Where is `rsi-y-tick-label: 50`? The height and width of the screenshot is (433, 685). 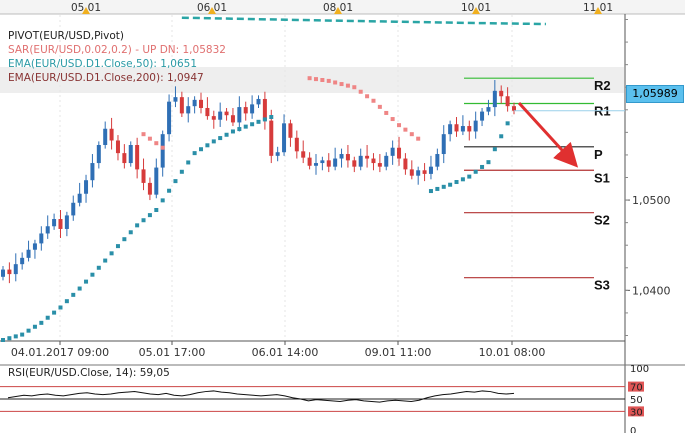
rsi-y-tick-label: 50 is located at coordinates (636, 400).